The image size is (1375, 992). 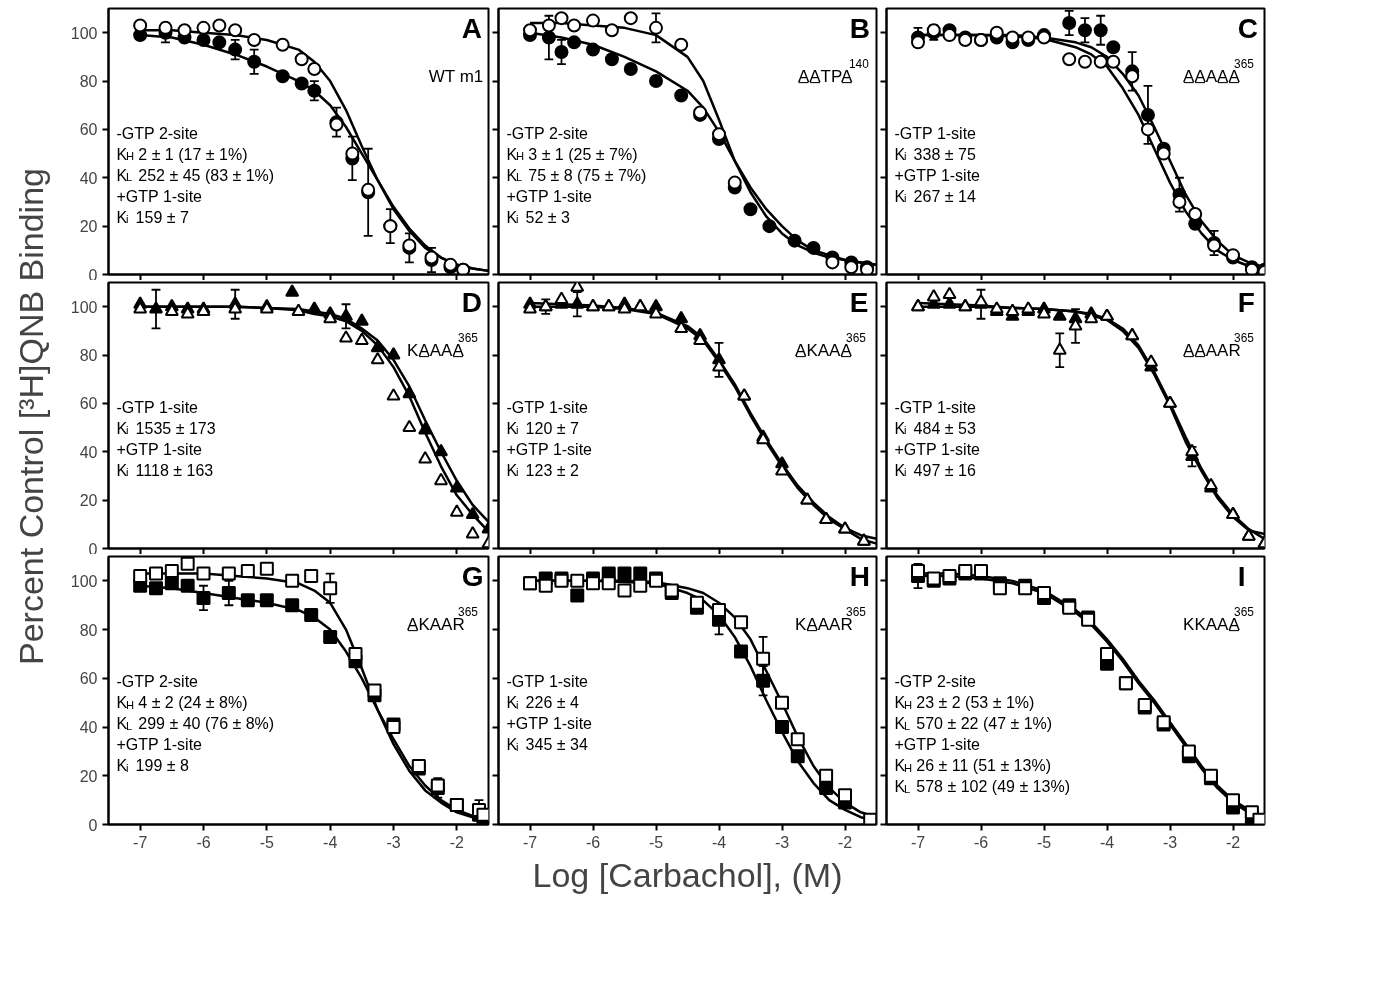 What do you see at coordinates (687, 874) in the screenshot?
I see `x-axis-title: Log [Carbachol], (M)` at bounding box center [687, 874].